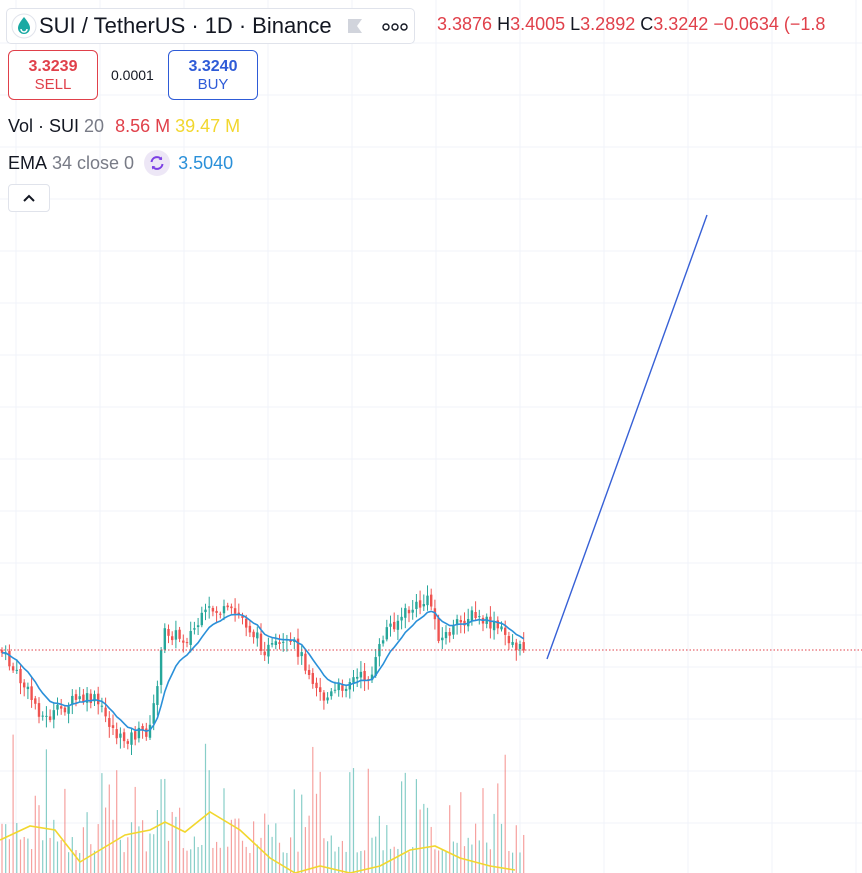  What do you see at coordinates (213, 84) in the screenshot?
I see `buy-label: BUY` at bounding box center [213, 84].